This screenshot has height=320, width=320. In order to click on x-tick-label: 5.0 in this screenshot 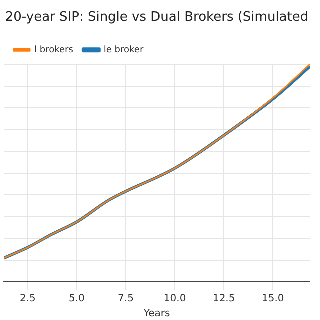, I will do `click(77, 299)`.